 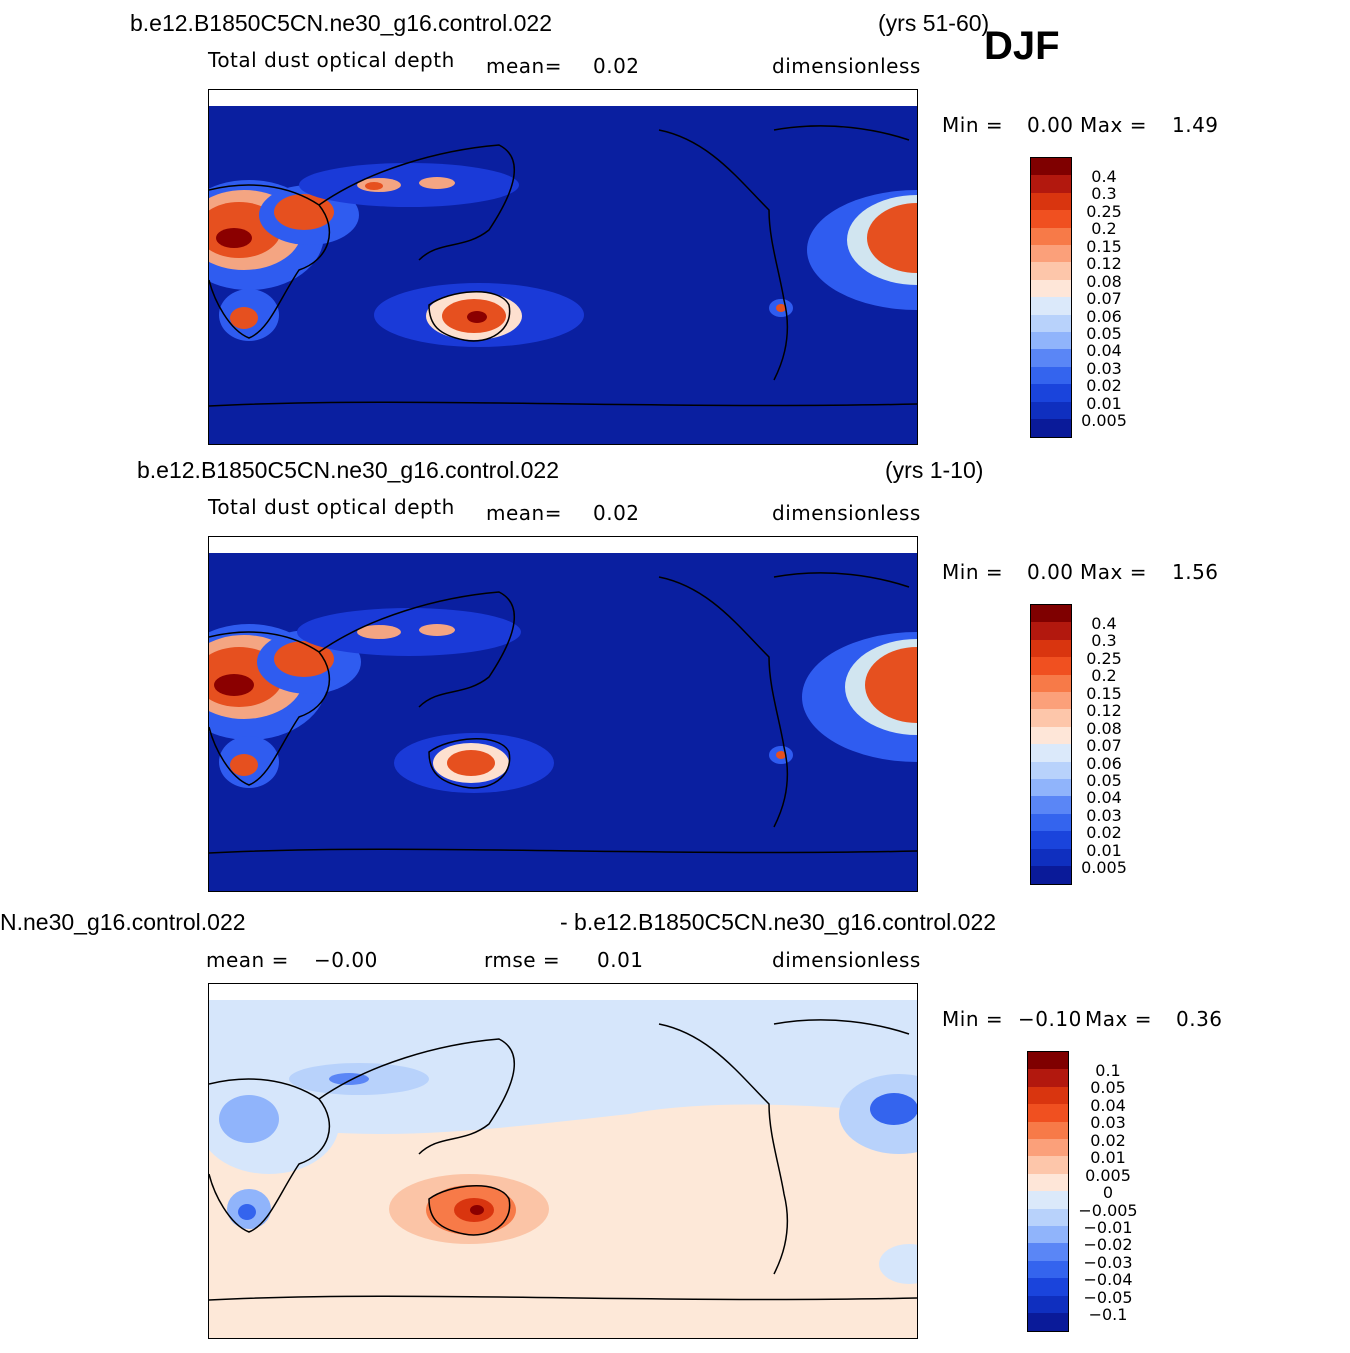 I want to click on season-label: DJF, so click(x=1022, y=46).